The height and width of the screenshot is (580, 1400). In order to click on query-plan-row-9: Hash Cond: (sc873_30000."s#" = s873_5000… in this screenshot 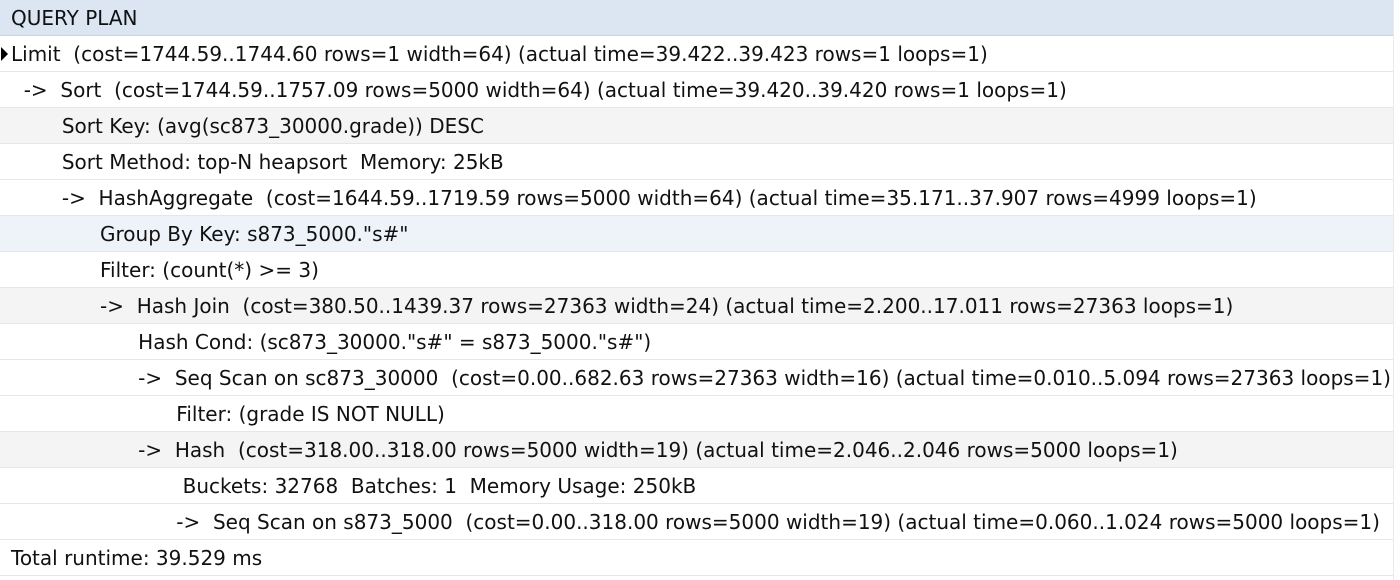, I will do `click(700, 342)`.